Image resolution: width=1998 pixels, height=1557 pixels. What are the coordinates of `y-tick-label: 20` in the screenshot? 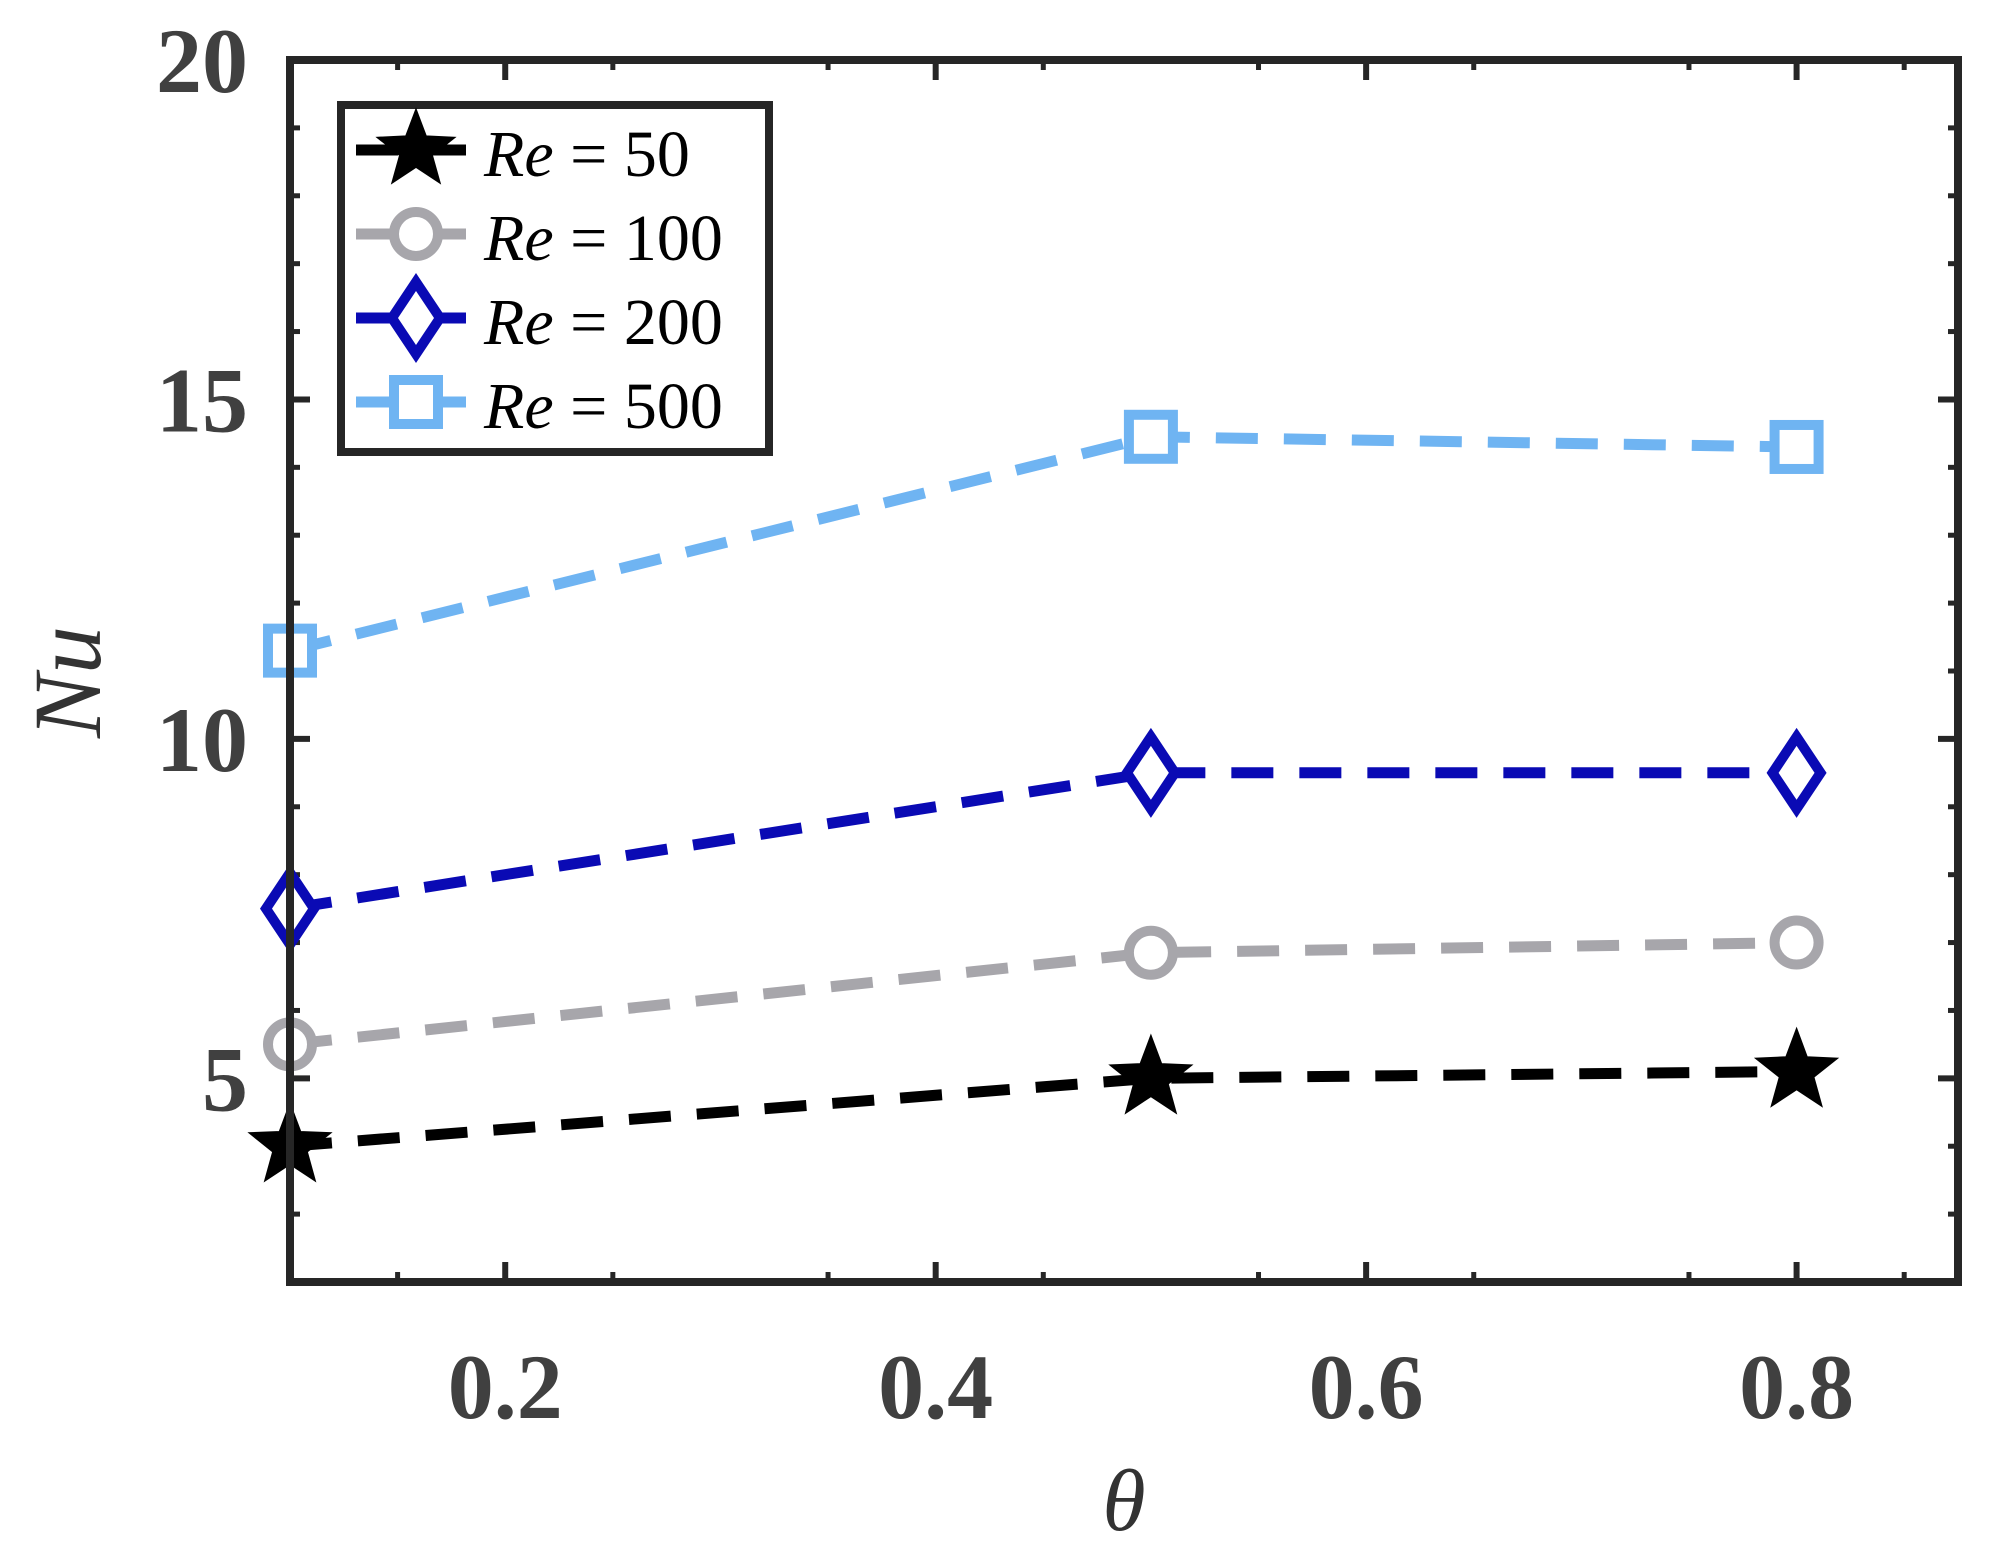 It's located at (202, 61).